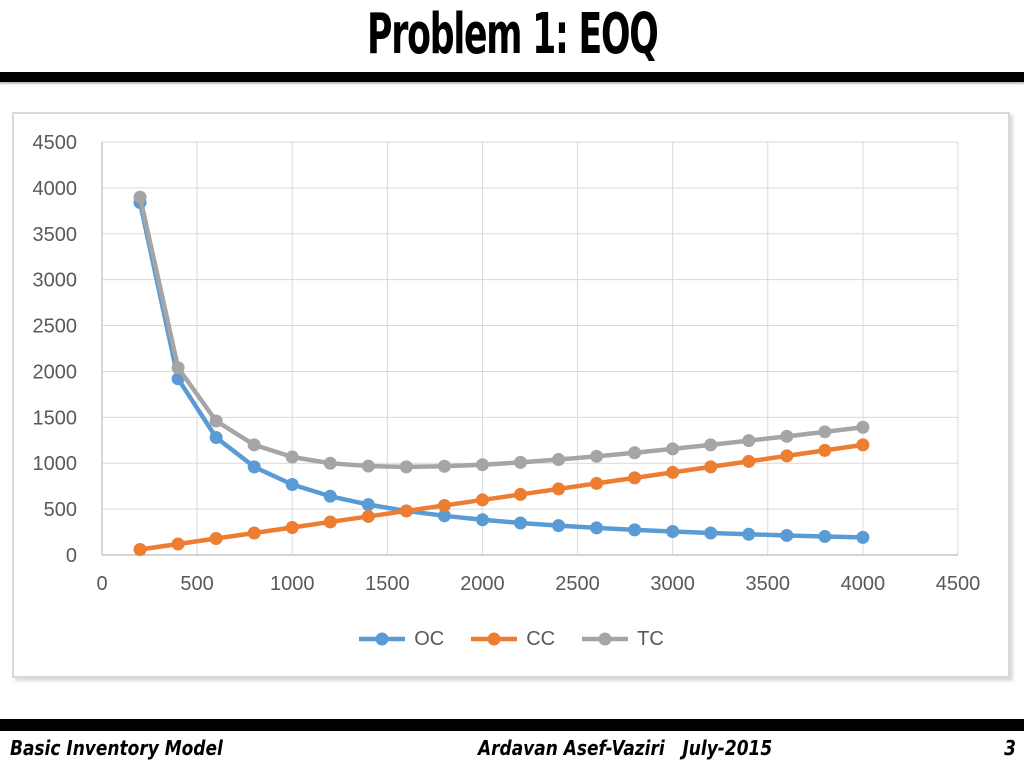  What do you see at coordinates (512, 725) in the screenshot?
I see `footer-divider-bar` at bounding box center [512, 725].